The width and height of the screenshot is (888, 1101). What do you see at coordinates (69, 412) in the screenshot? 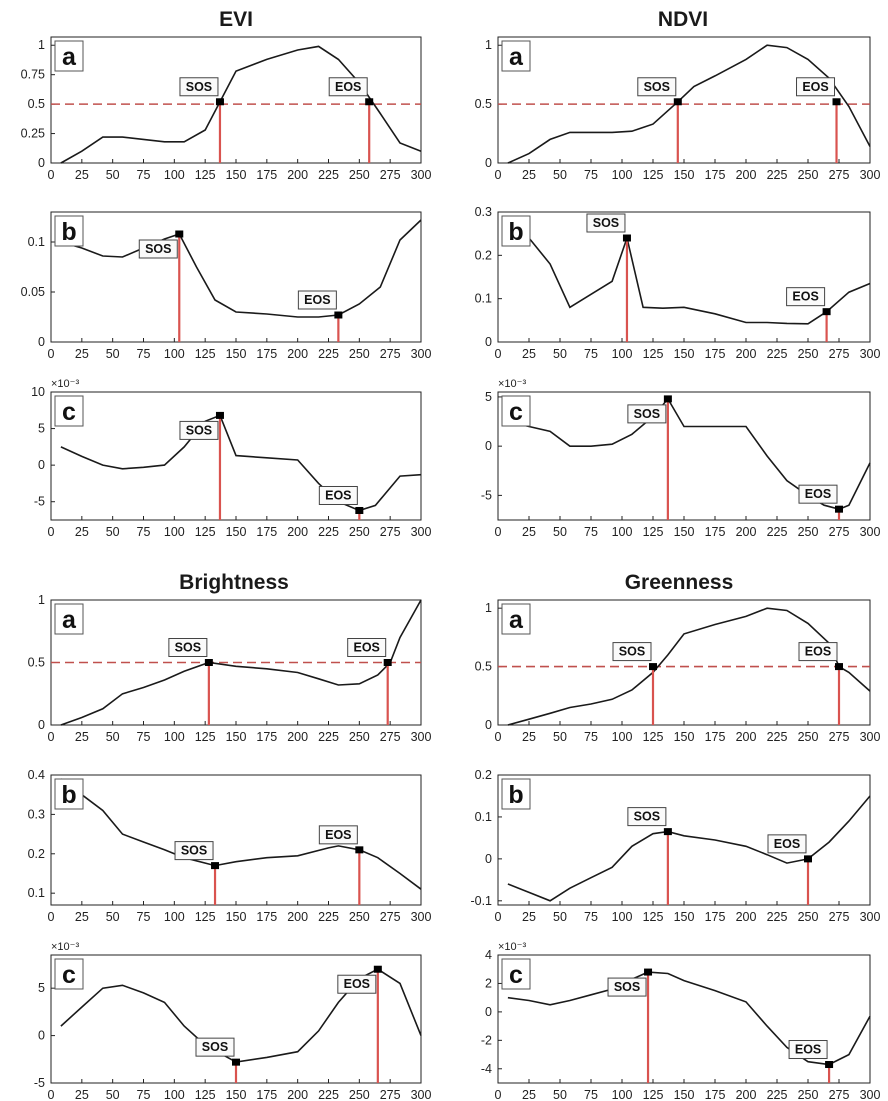
I see `panel-letter: c` at bounding box center [69, 412].